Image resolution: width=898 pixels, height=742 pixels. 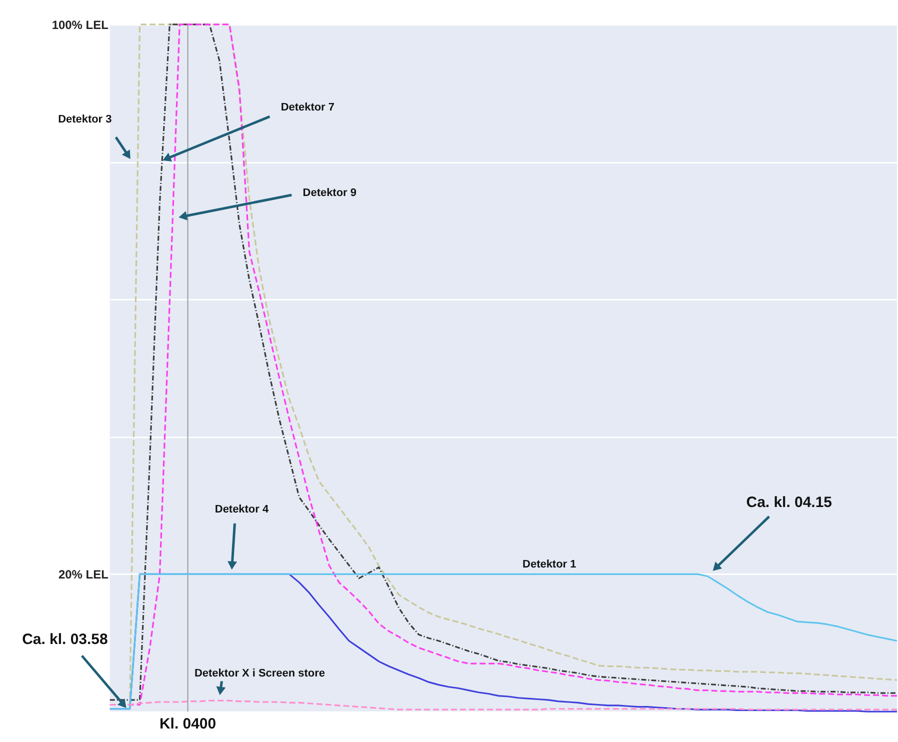 I want to click on annotation: Ca. kl. 04.15, so click(x=789, y=502).